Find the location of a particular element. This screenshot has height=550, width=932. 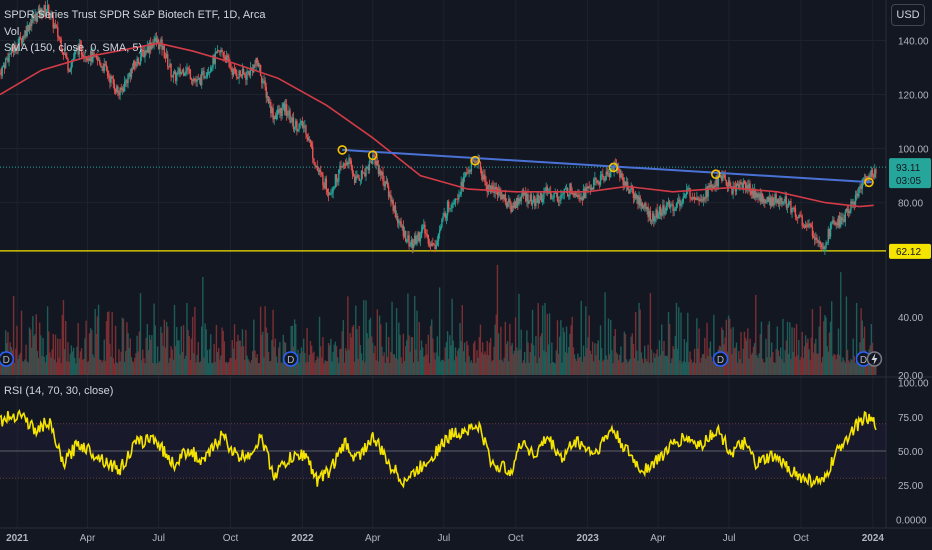

pivot-markers is located at coordinates (605, 166).